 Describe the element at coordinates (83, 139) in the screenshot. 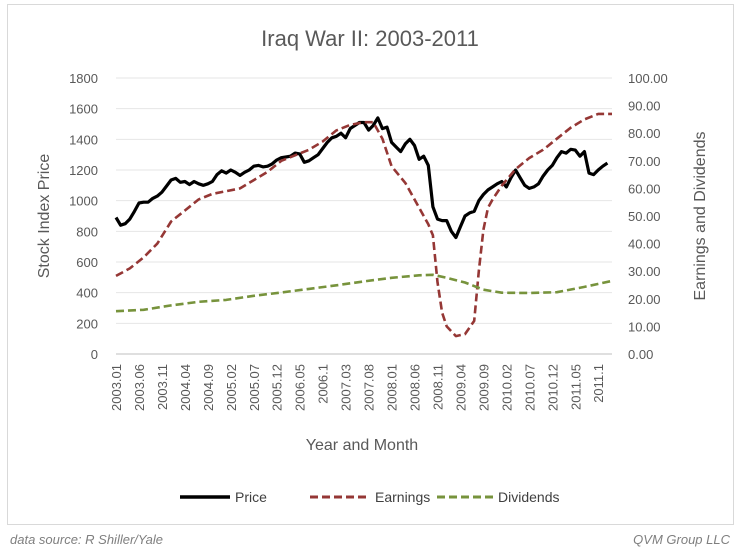

I see `left-tick-label: 1400` at that location.